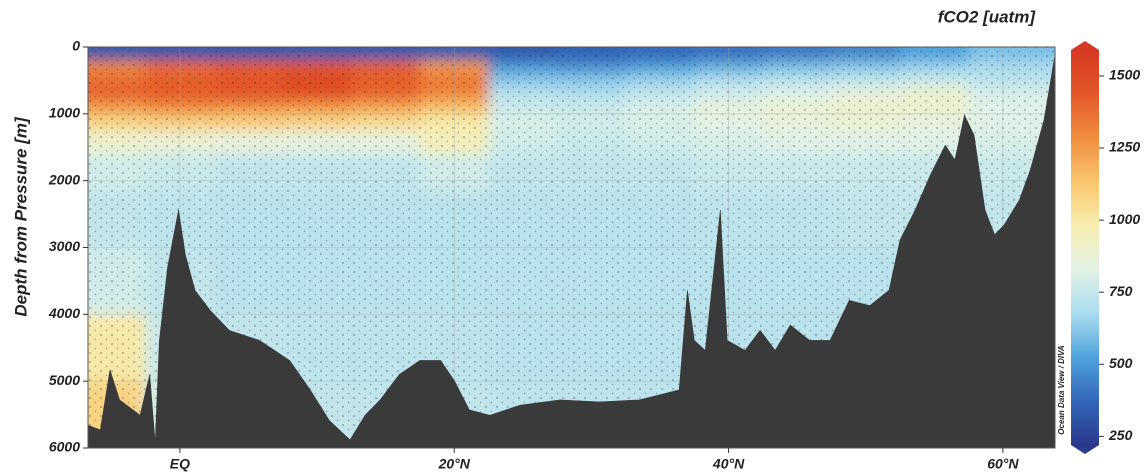  Describe the element at coordinates (1003, 464) in the screenshot. I see `x-tick-label: 60°N` at that location.